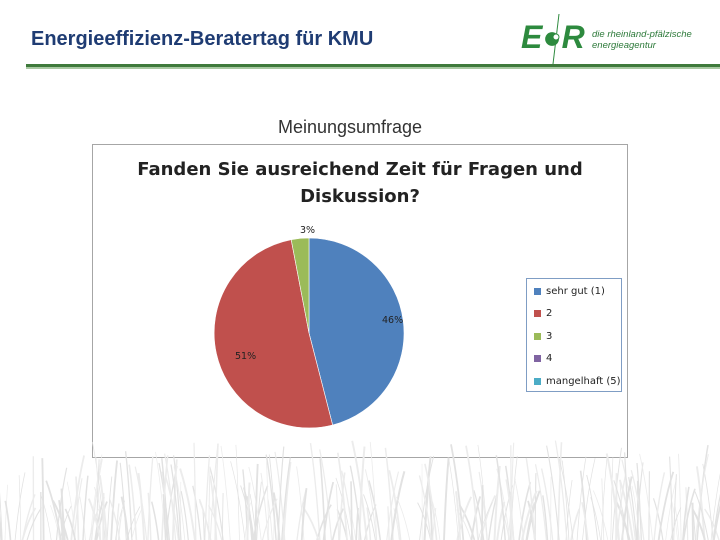  I want to click on legend-label: 4, so click(549, 358).